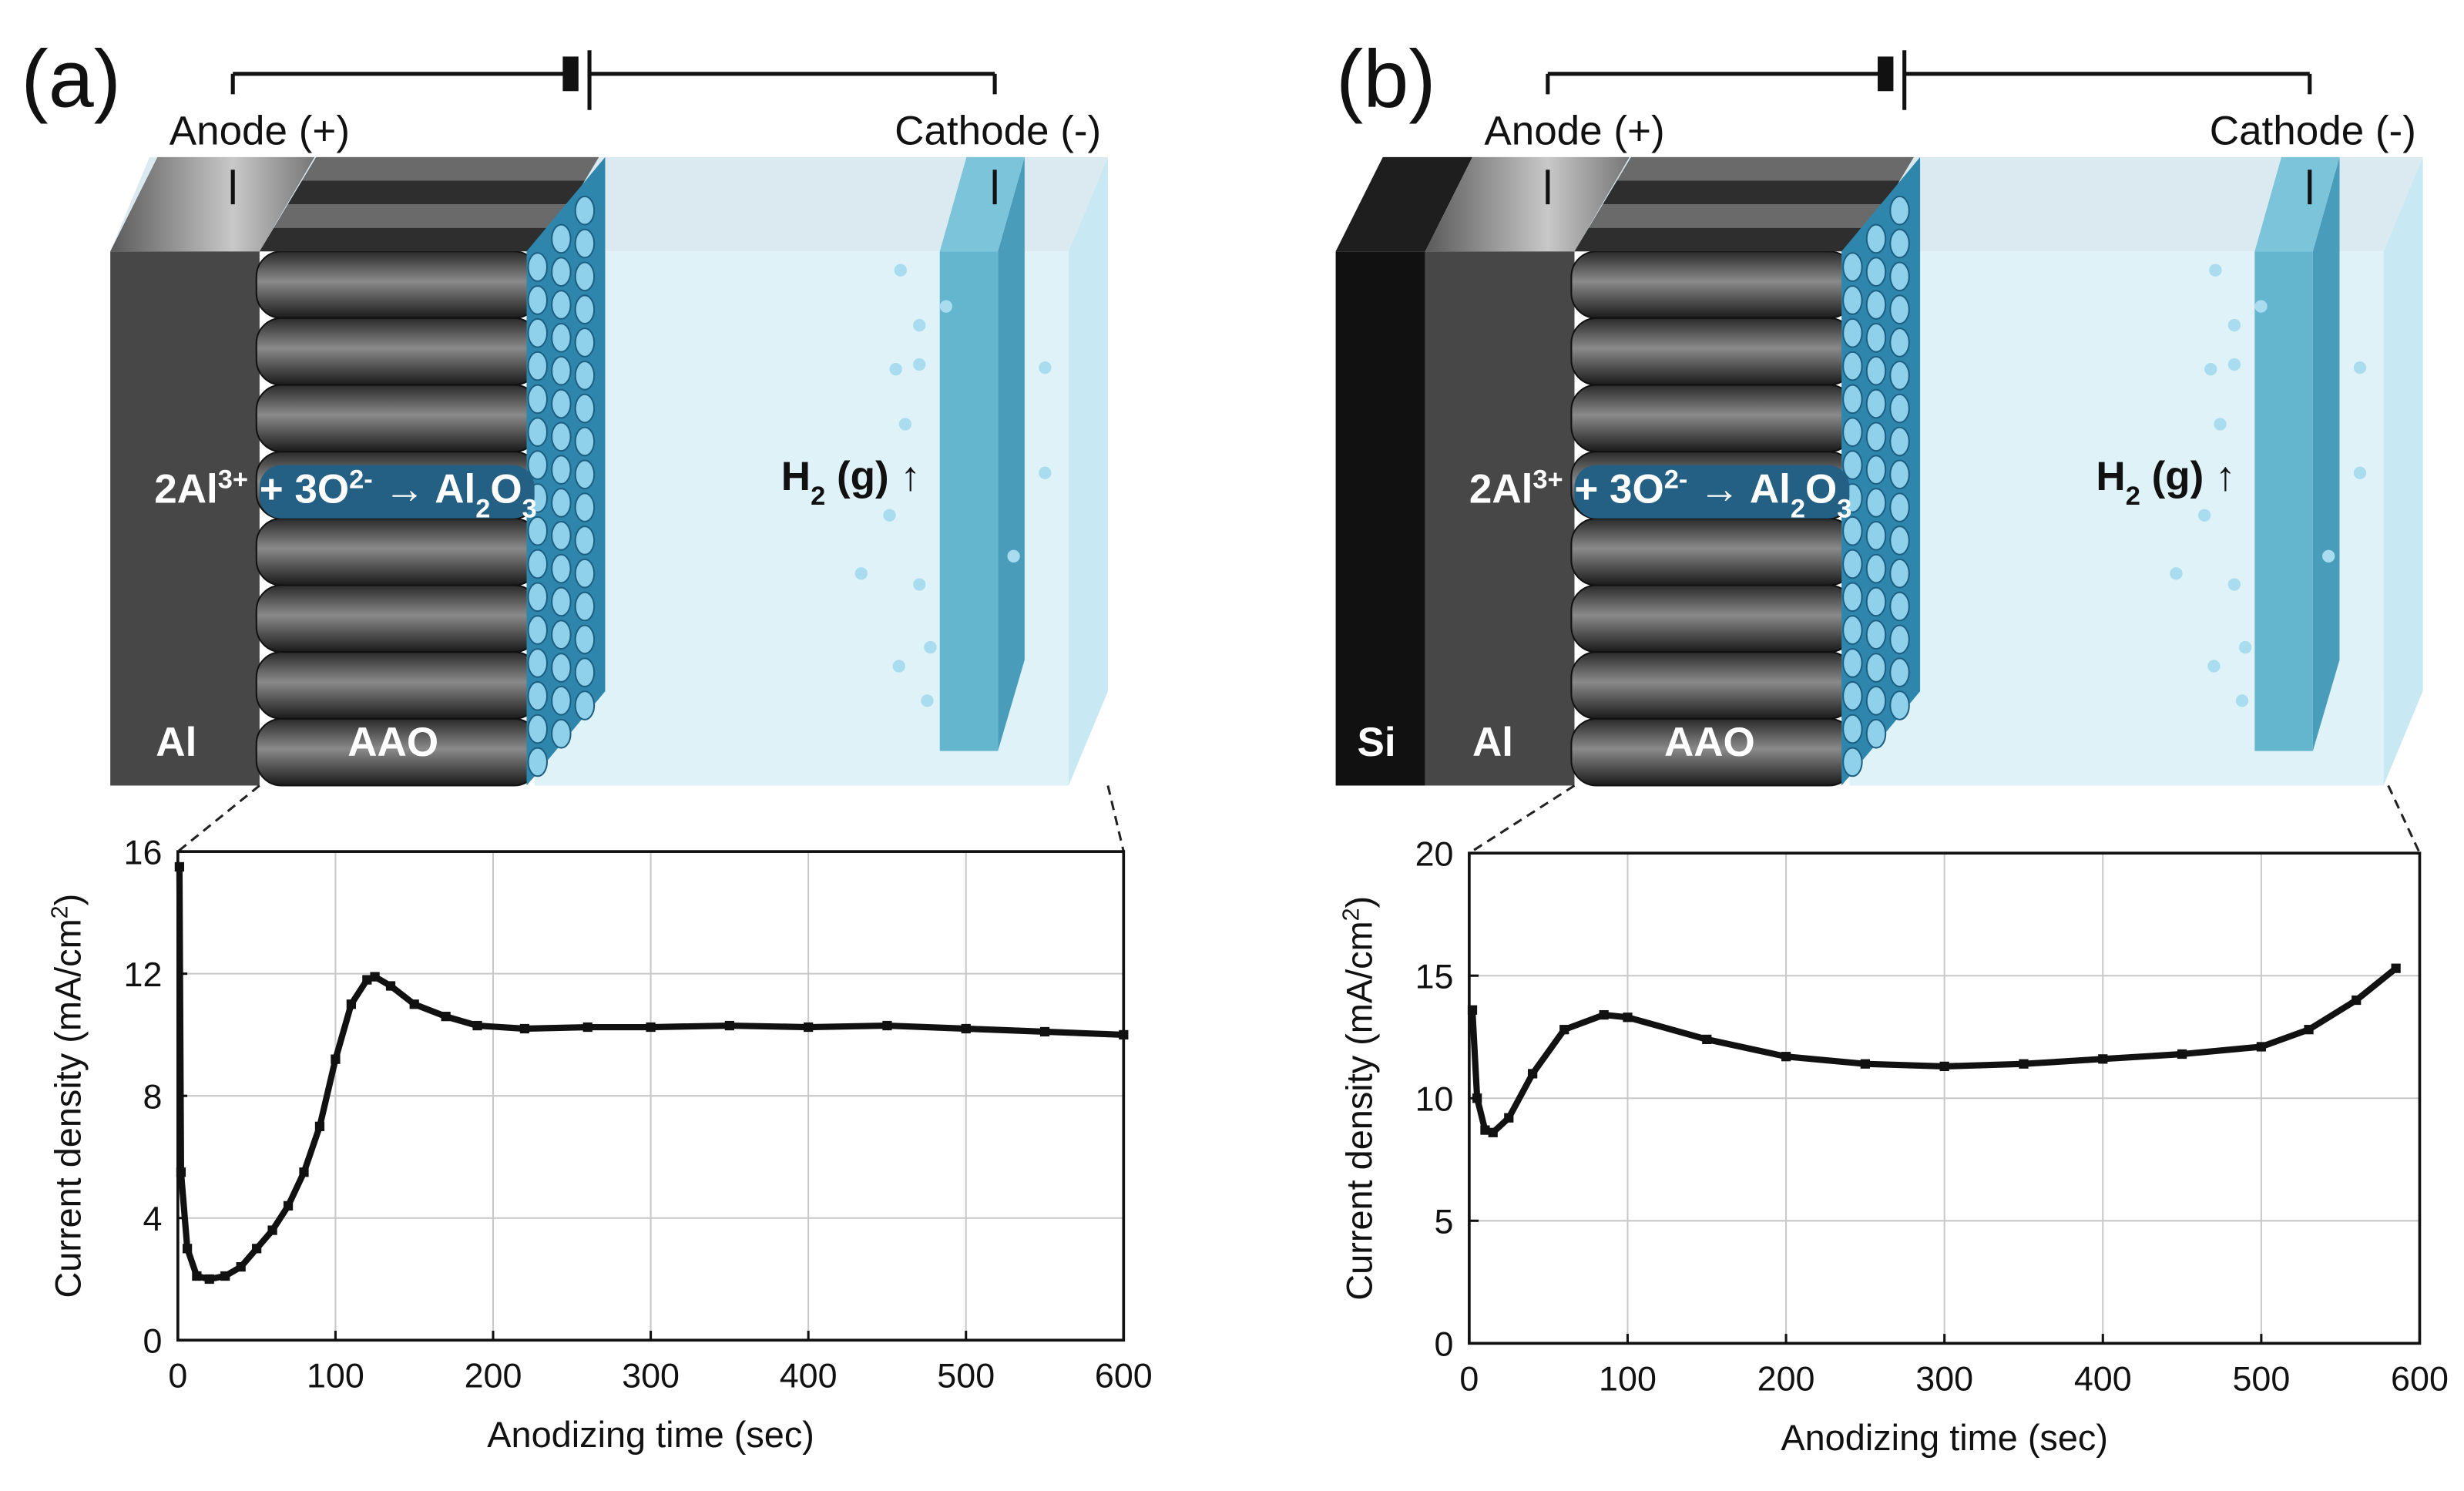 The height and width of the screenshot is (1491, 2464). Describe the element at coordinates (2283, 501) in the screenshot. I see `cathode-plate` at that location.